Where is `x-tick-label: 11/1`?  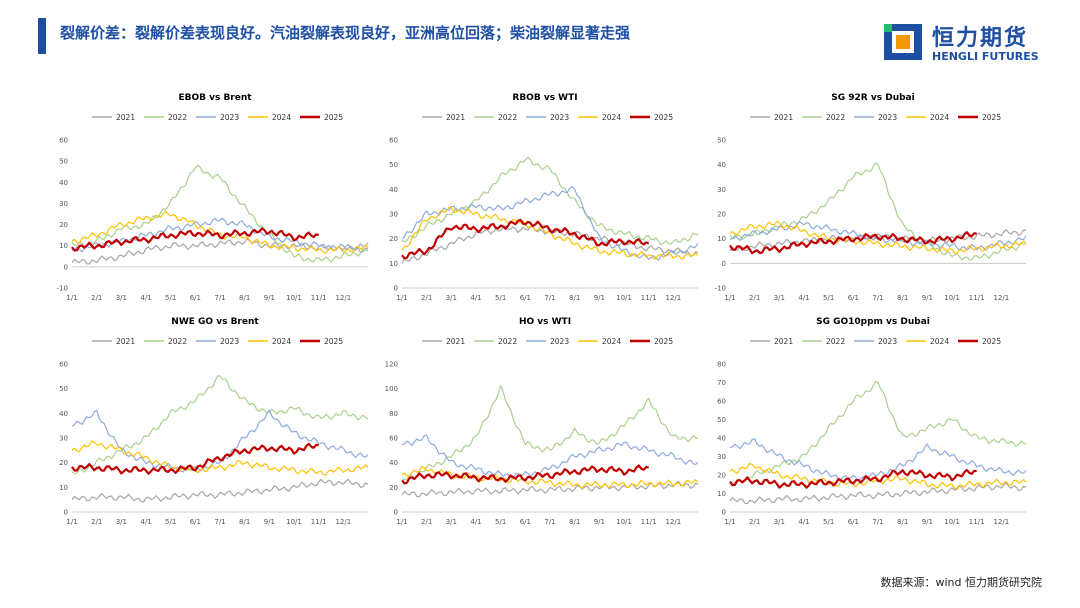 x-tick-label: 11/1 is located at coordinates (319, 522).